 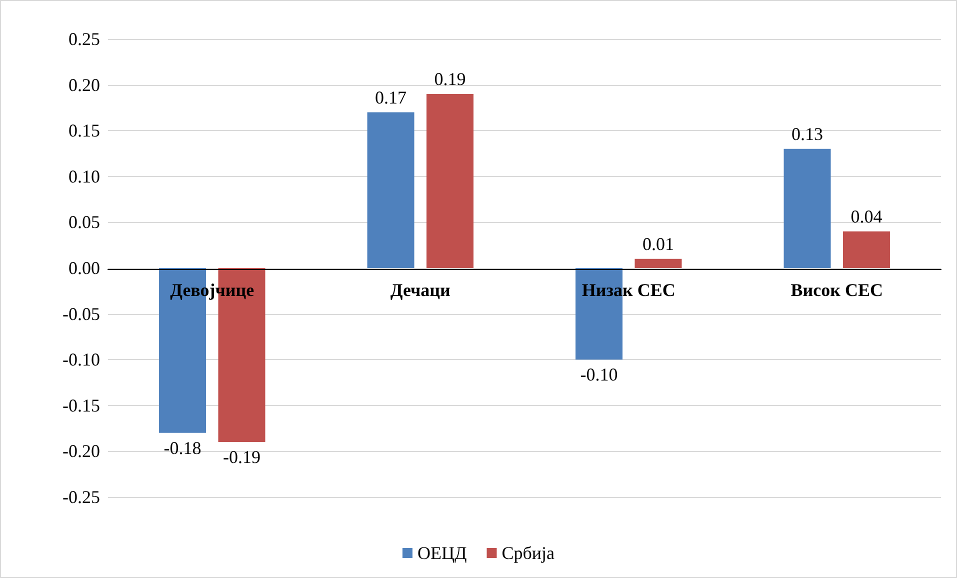 What do you see at coordinates (391, 97) in the screenshot?
I see `data-label: 0.17` at bounding box center [391, 97].